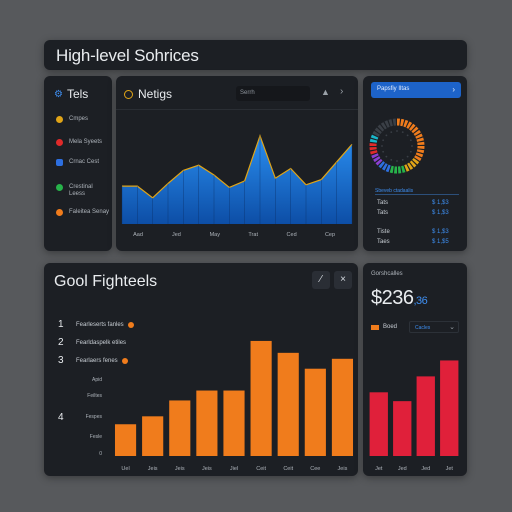  What do you see at coordinates (83, 162) in the screenshot?
I see `sidebar-item: Crnac Cest` at bounding box center [83, 162].